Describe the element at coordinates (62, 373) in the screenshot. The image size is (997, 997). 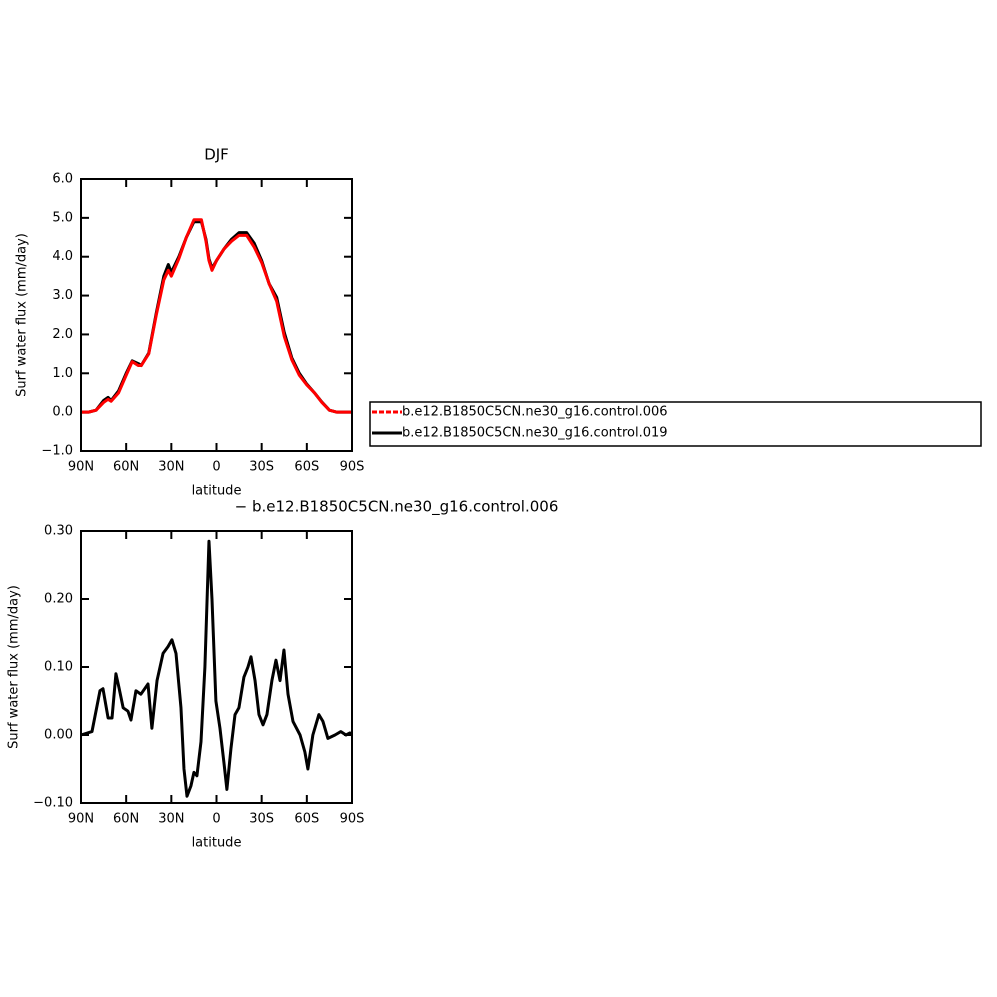
I see `y-tick-label: 1.0` at that location.